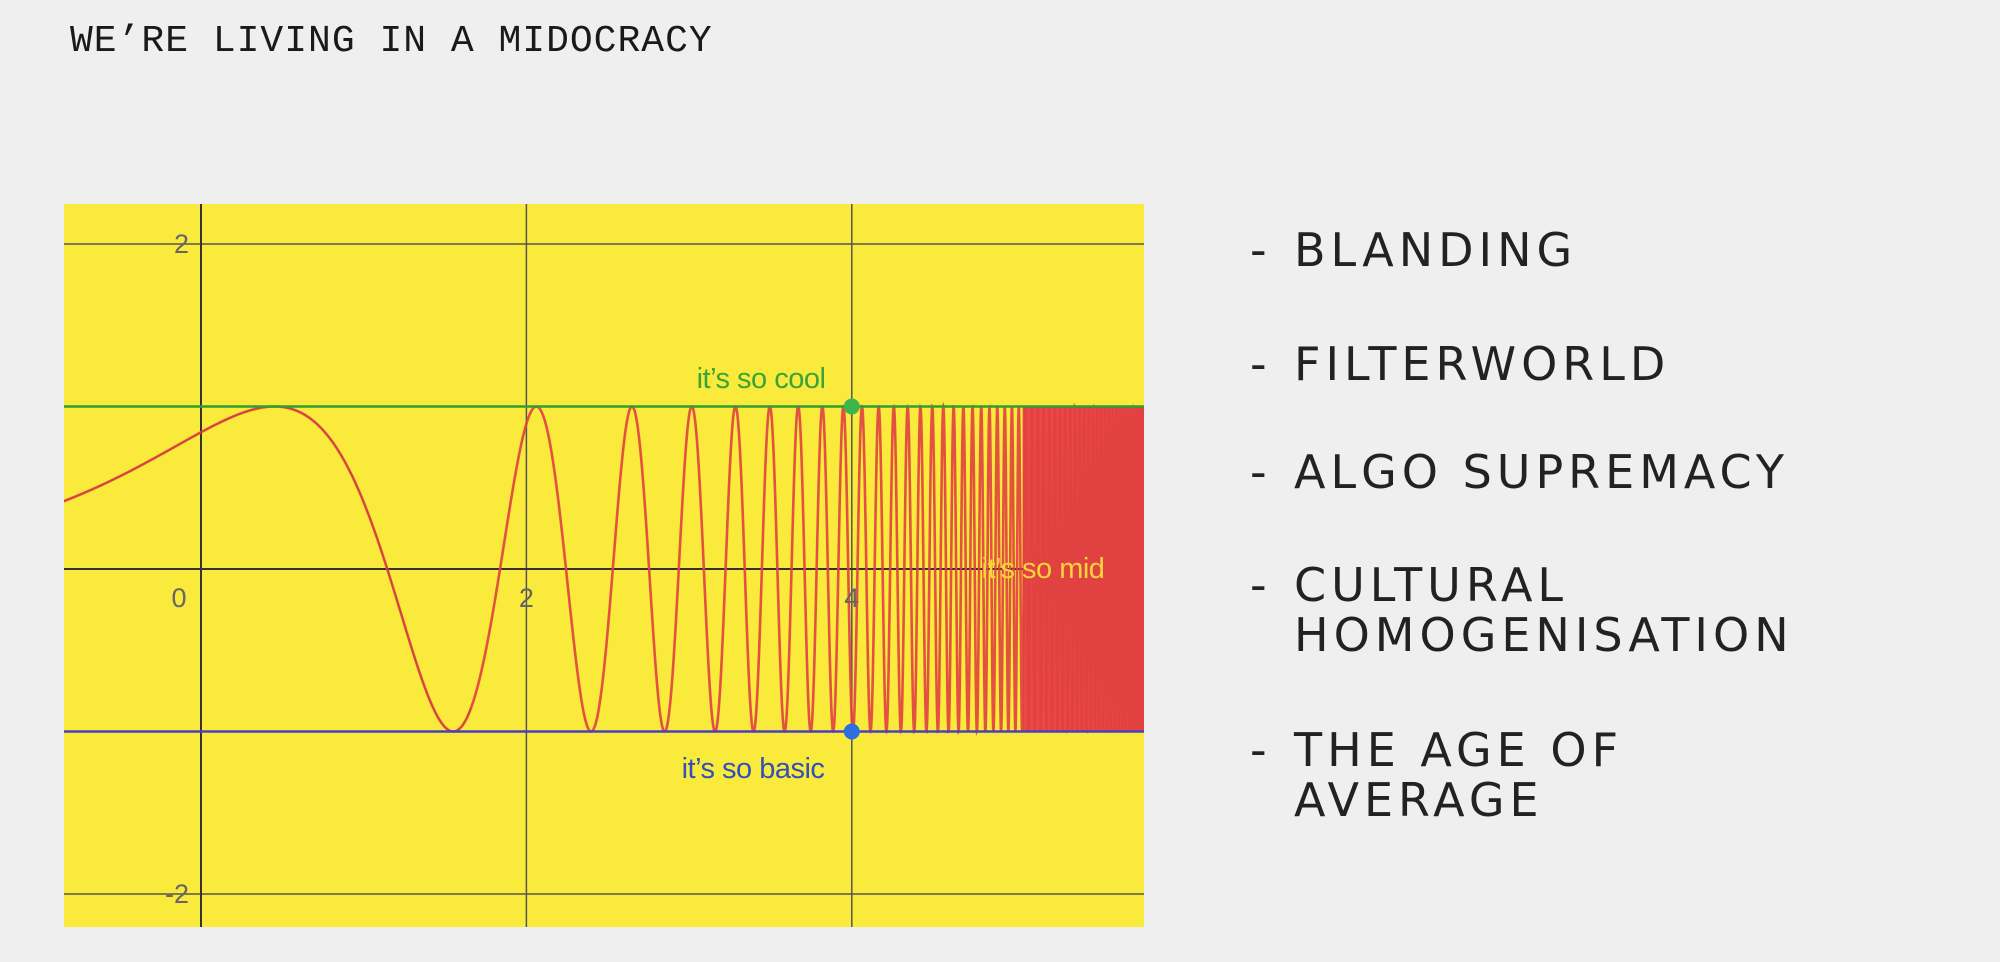 The height and width of the screenshot is (962, 2000). What do you see at coordinates (1419, 800) in the screenshot?
I see `list-item: AVERAGE` at bounding box center [1419, 800].